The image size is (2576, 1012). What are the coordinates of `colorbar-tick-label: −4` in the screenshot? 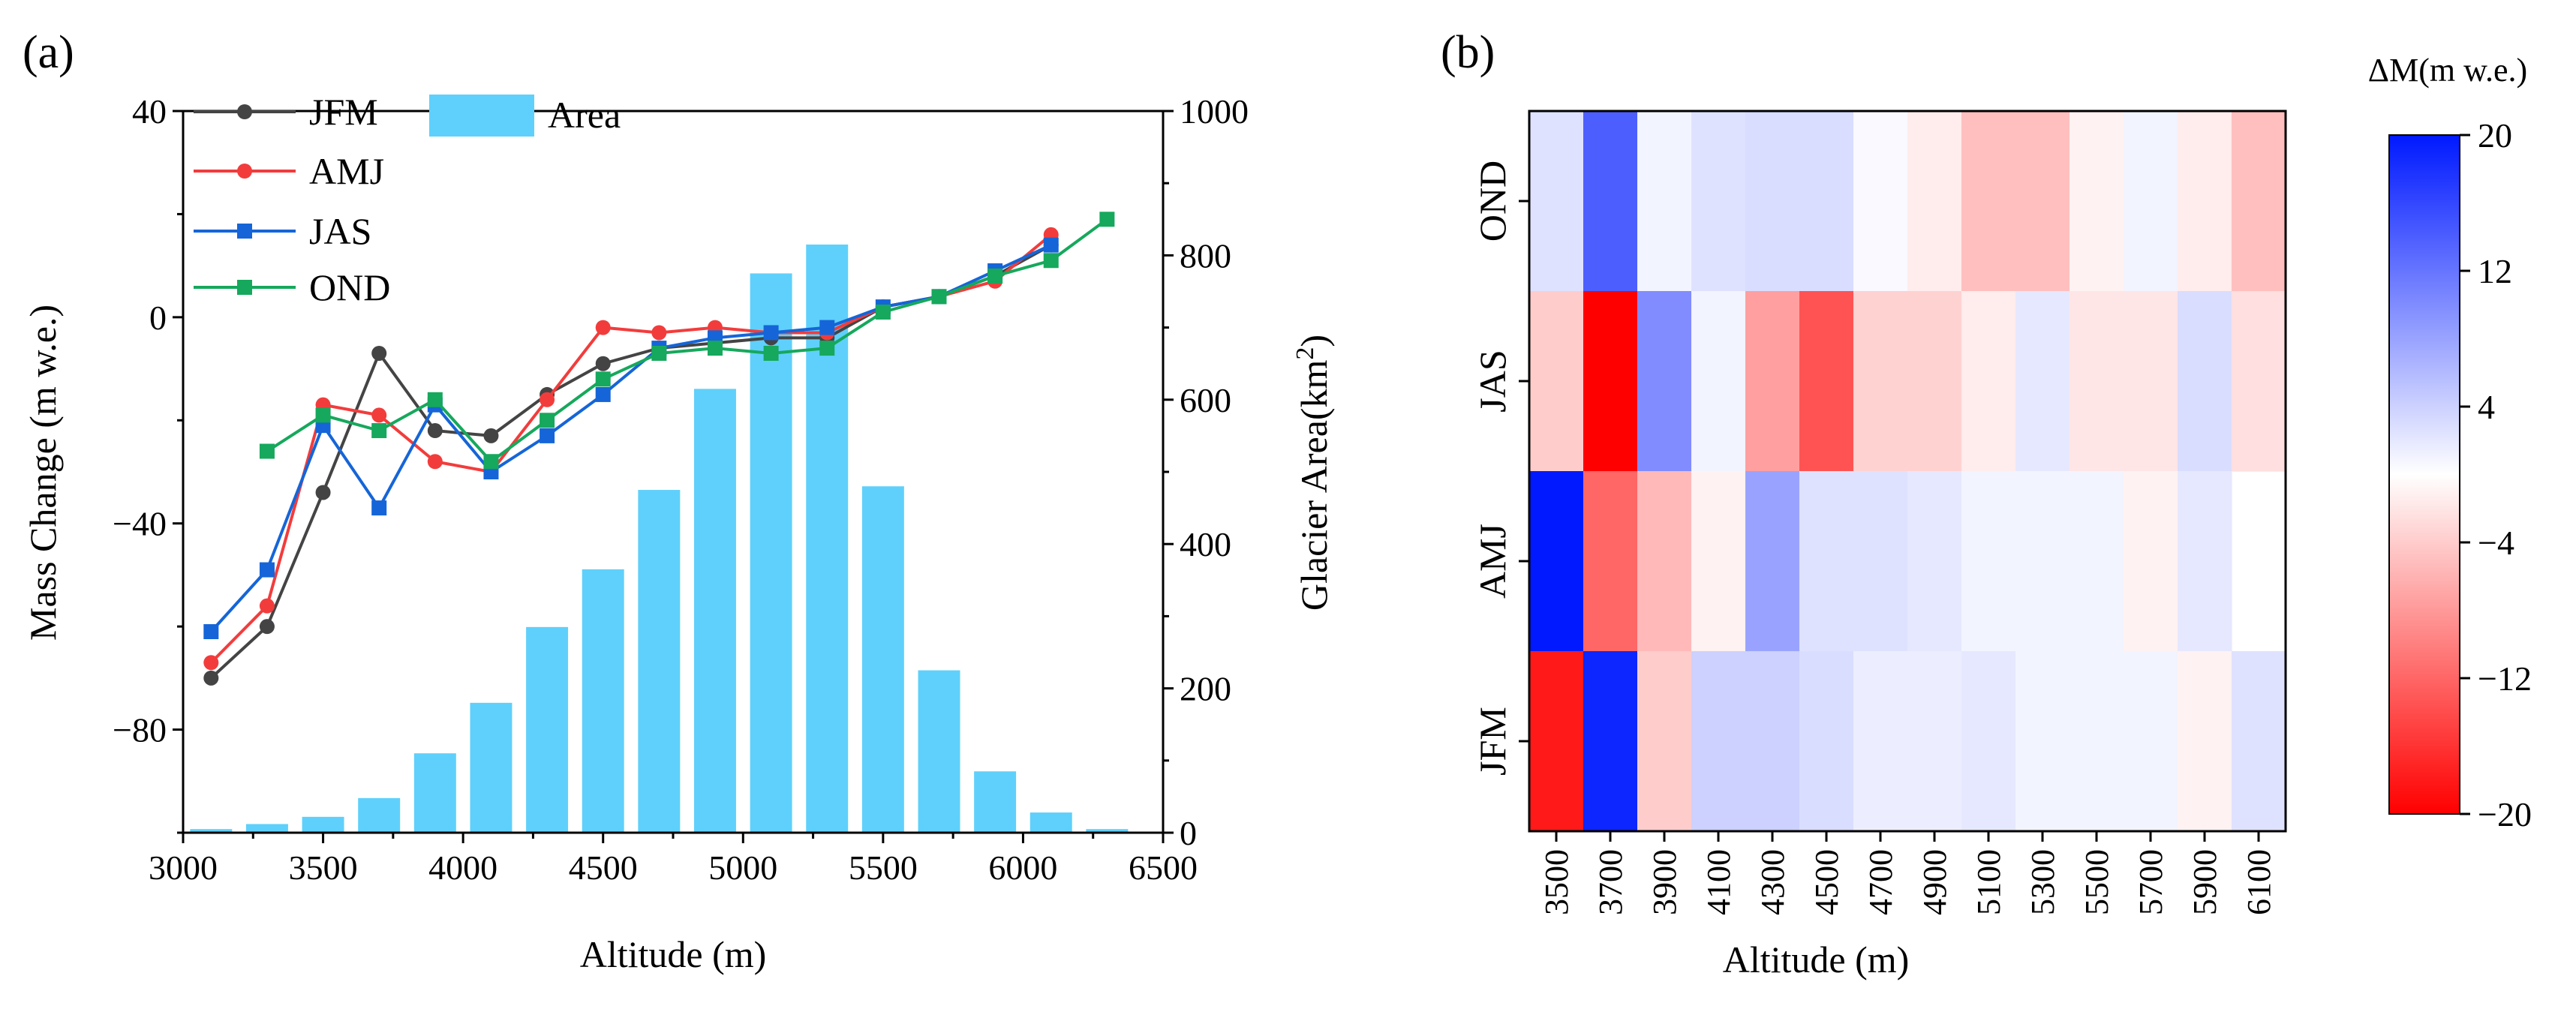 It's located at (2496, 543).